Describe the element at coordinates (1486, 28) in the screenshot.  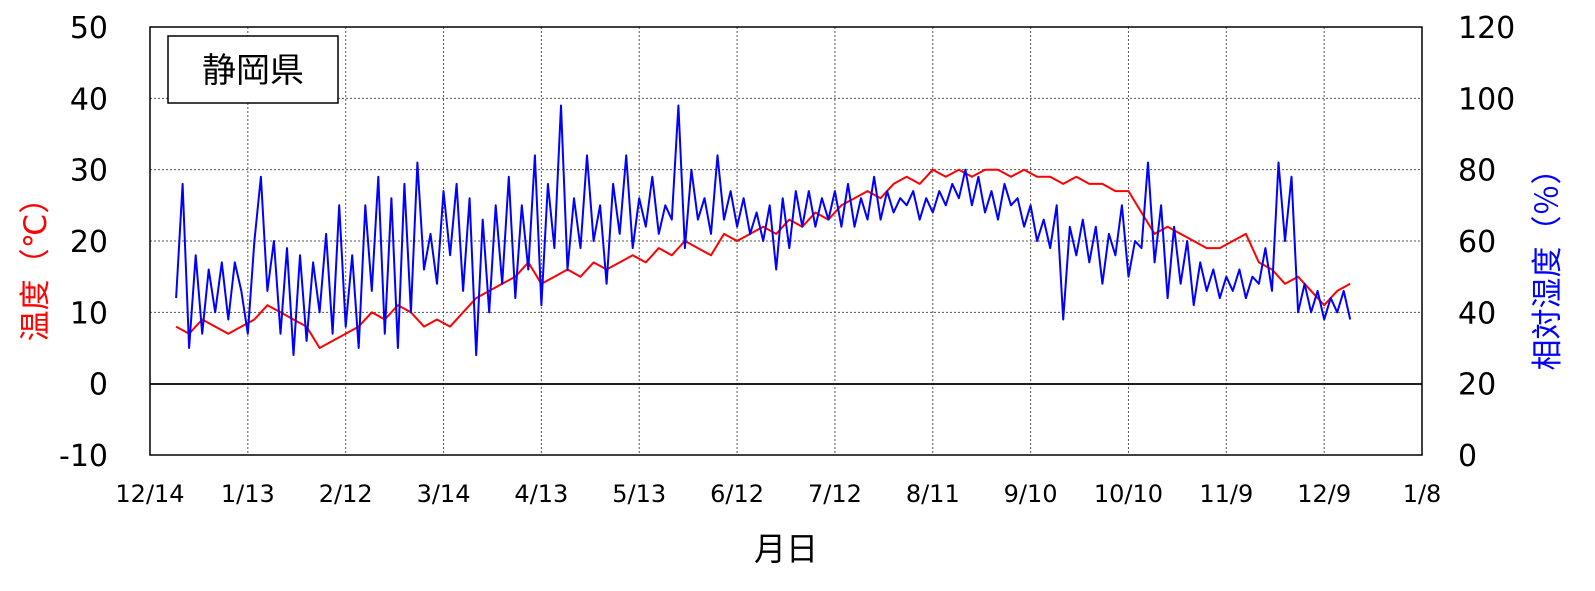
I see `y-right-tick-label: 120` at that location.